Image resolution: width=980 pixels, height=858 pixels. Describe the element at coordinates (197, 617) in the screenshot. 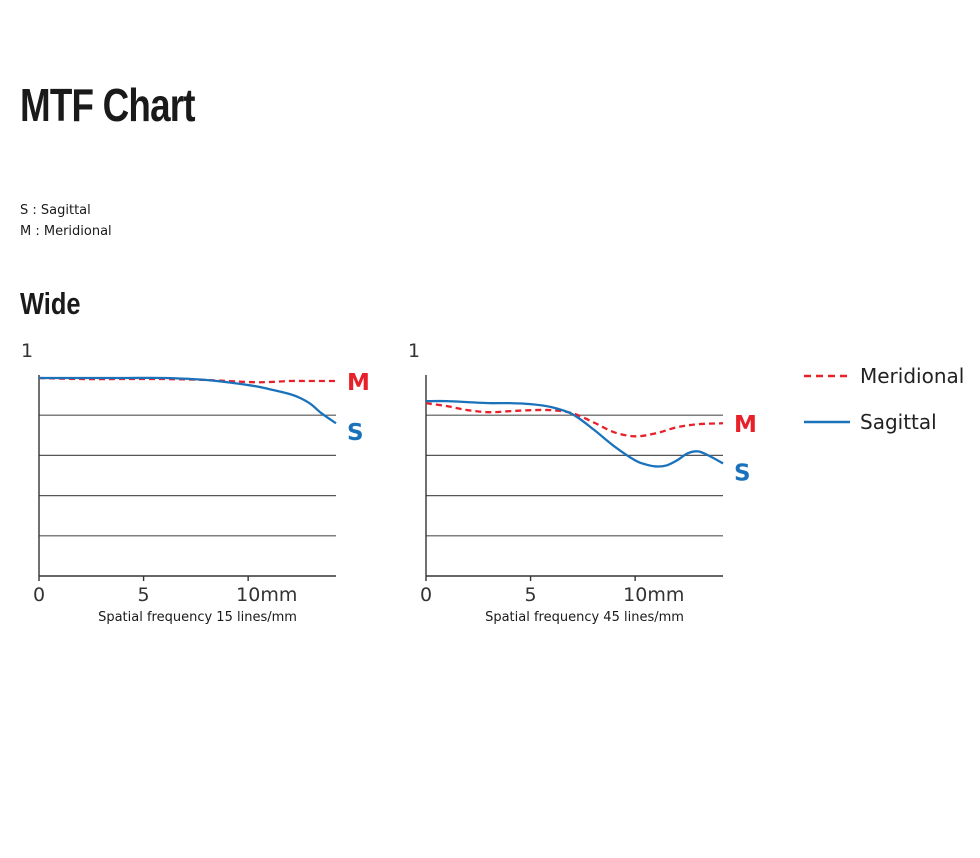

I see `x-axis-label: Spatial frequency 15 lines/mm` at that location.